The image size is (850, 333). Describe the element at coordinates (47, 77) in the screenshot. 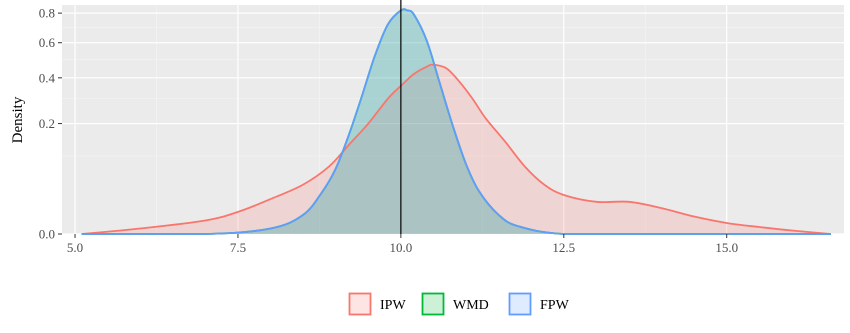

I see `y-tick-label: 0.4` at that location.